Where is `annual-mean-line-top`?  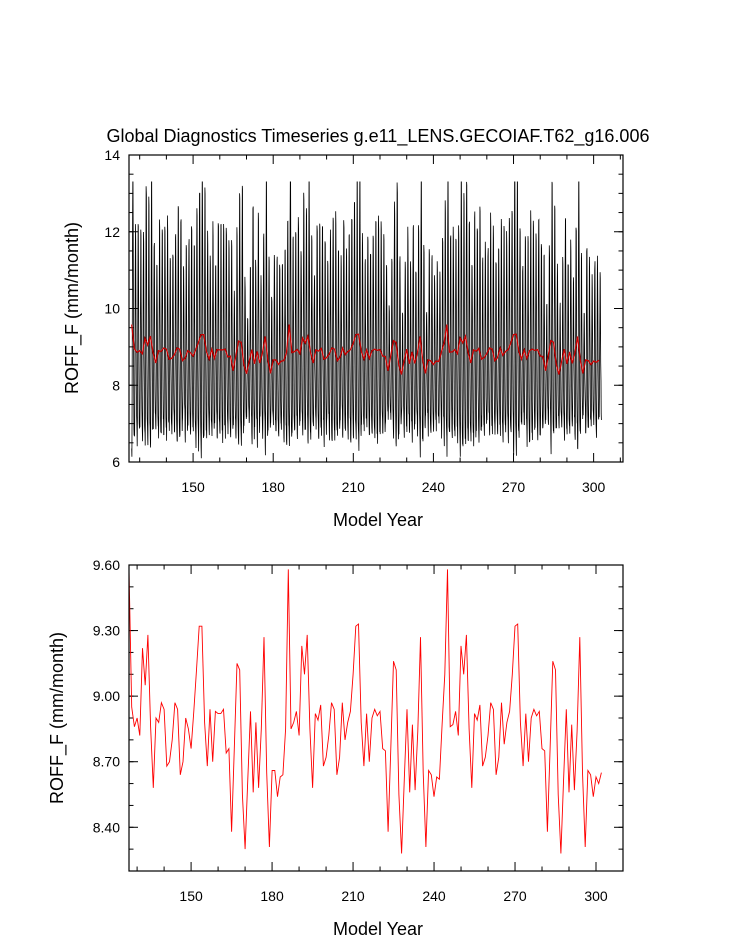
annual-mean-line-top is located at coordinates (365, 349).